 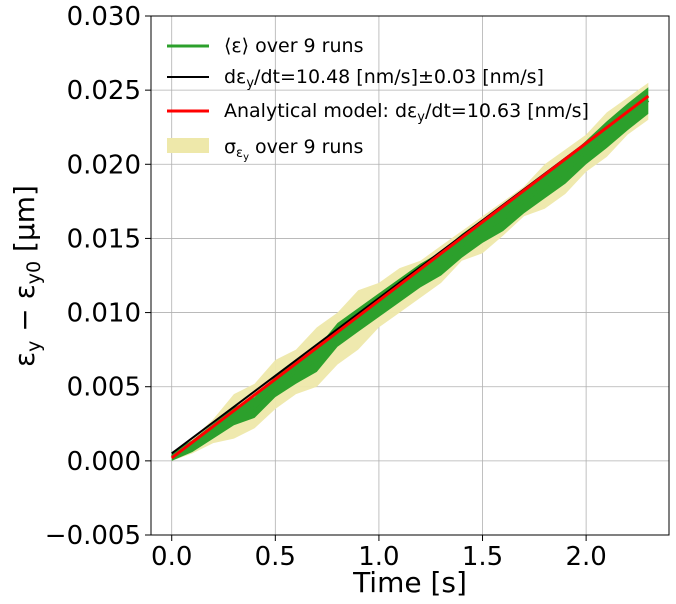 What do you see at coordinates (482, 557) in the screenshot?
I see `x-tick-label: 1.5` at bounding box center [482, 557].